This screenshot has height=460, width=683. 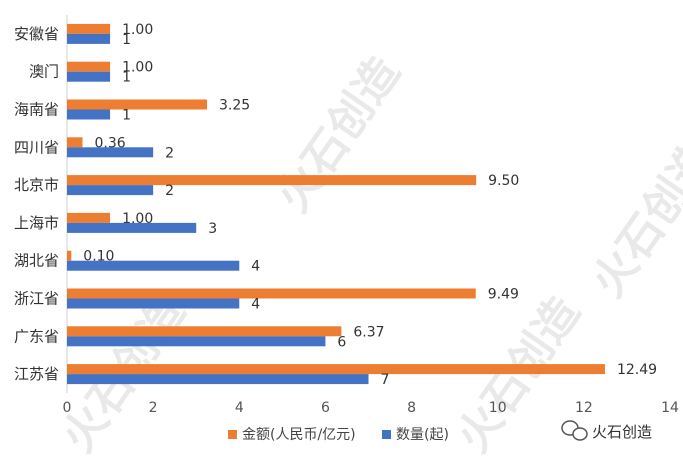 I want to click on data-label: 3.25, so click(x=234, y=106).